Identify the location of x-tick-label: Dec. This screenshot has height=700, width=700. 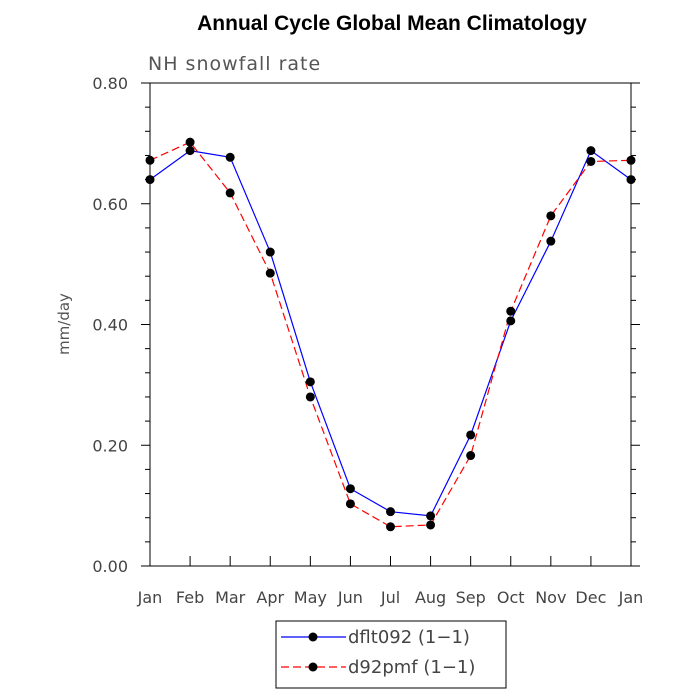
(590, 597).